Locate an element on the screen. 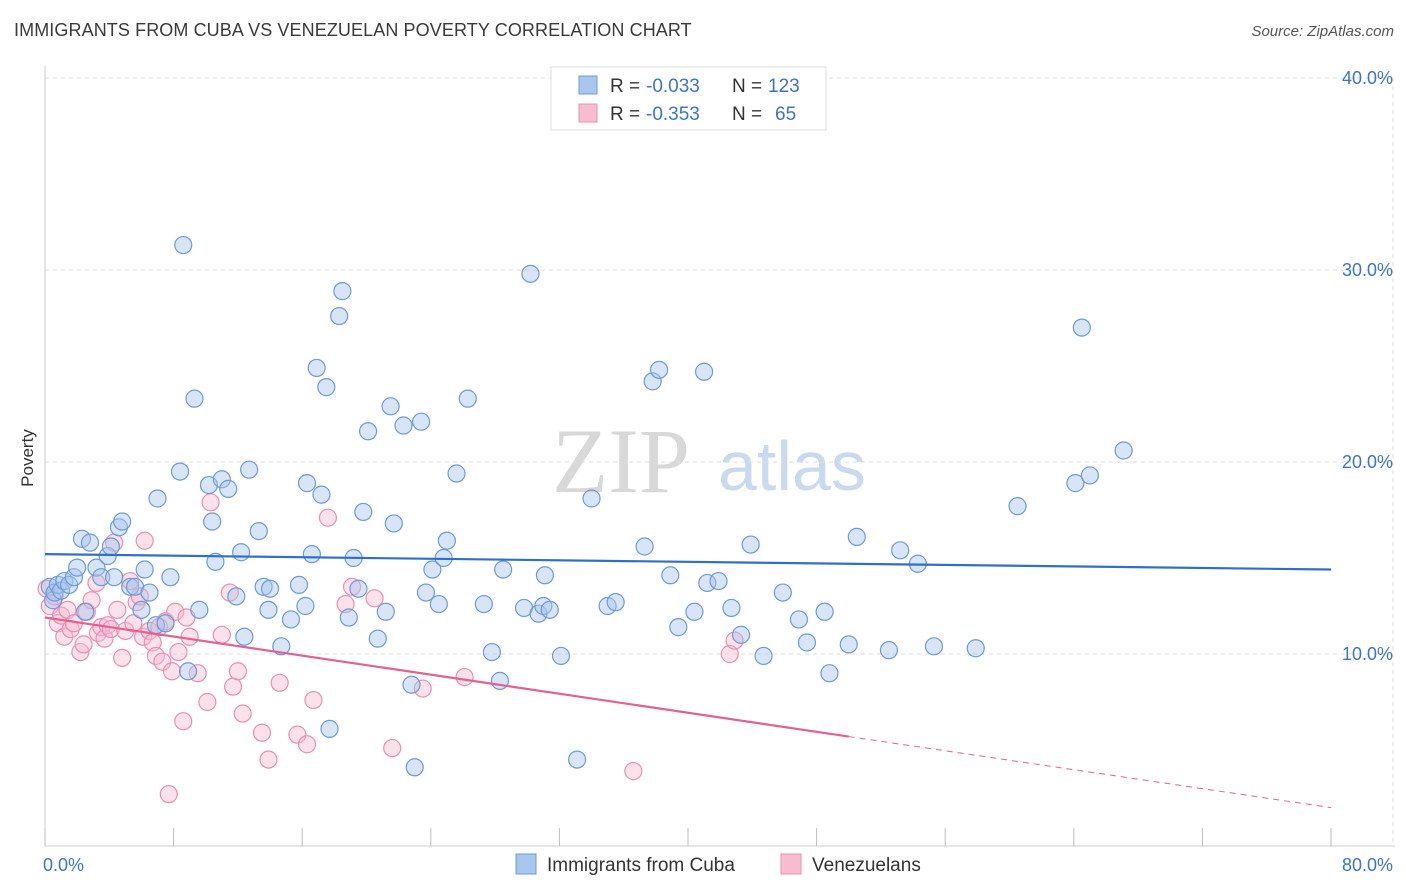 This screenshot has height=892, width=1406. stats-n-label-venezuelans: N = is located at coordinates (747, 114).